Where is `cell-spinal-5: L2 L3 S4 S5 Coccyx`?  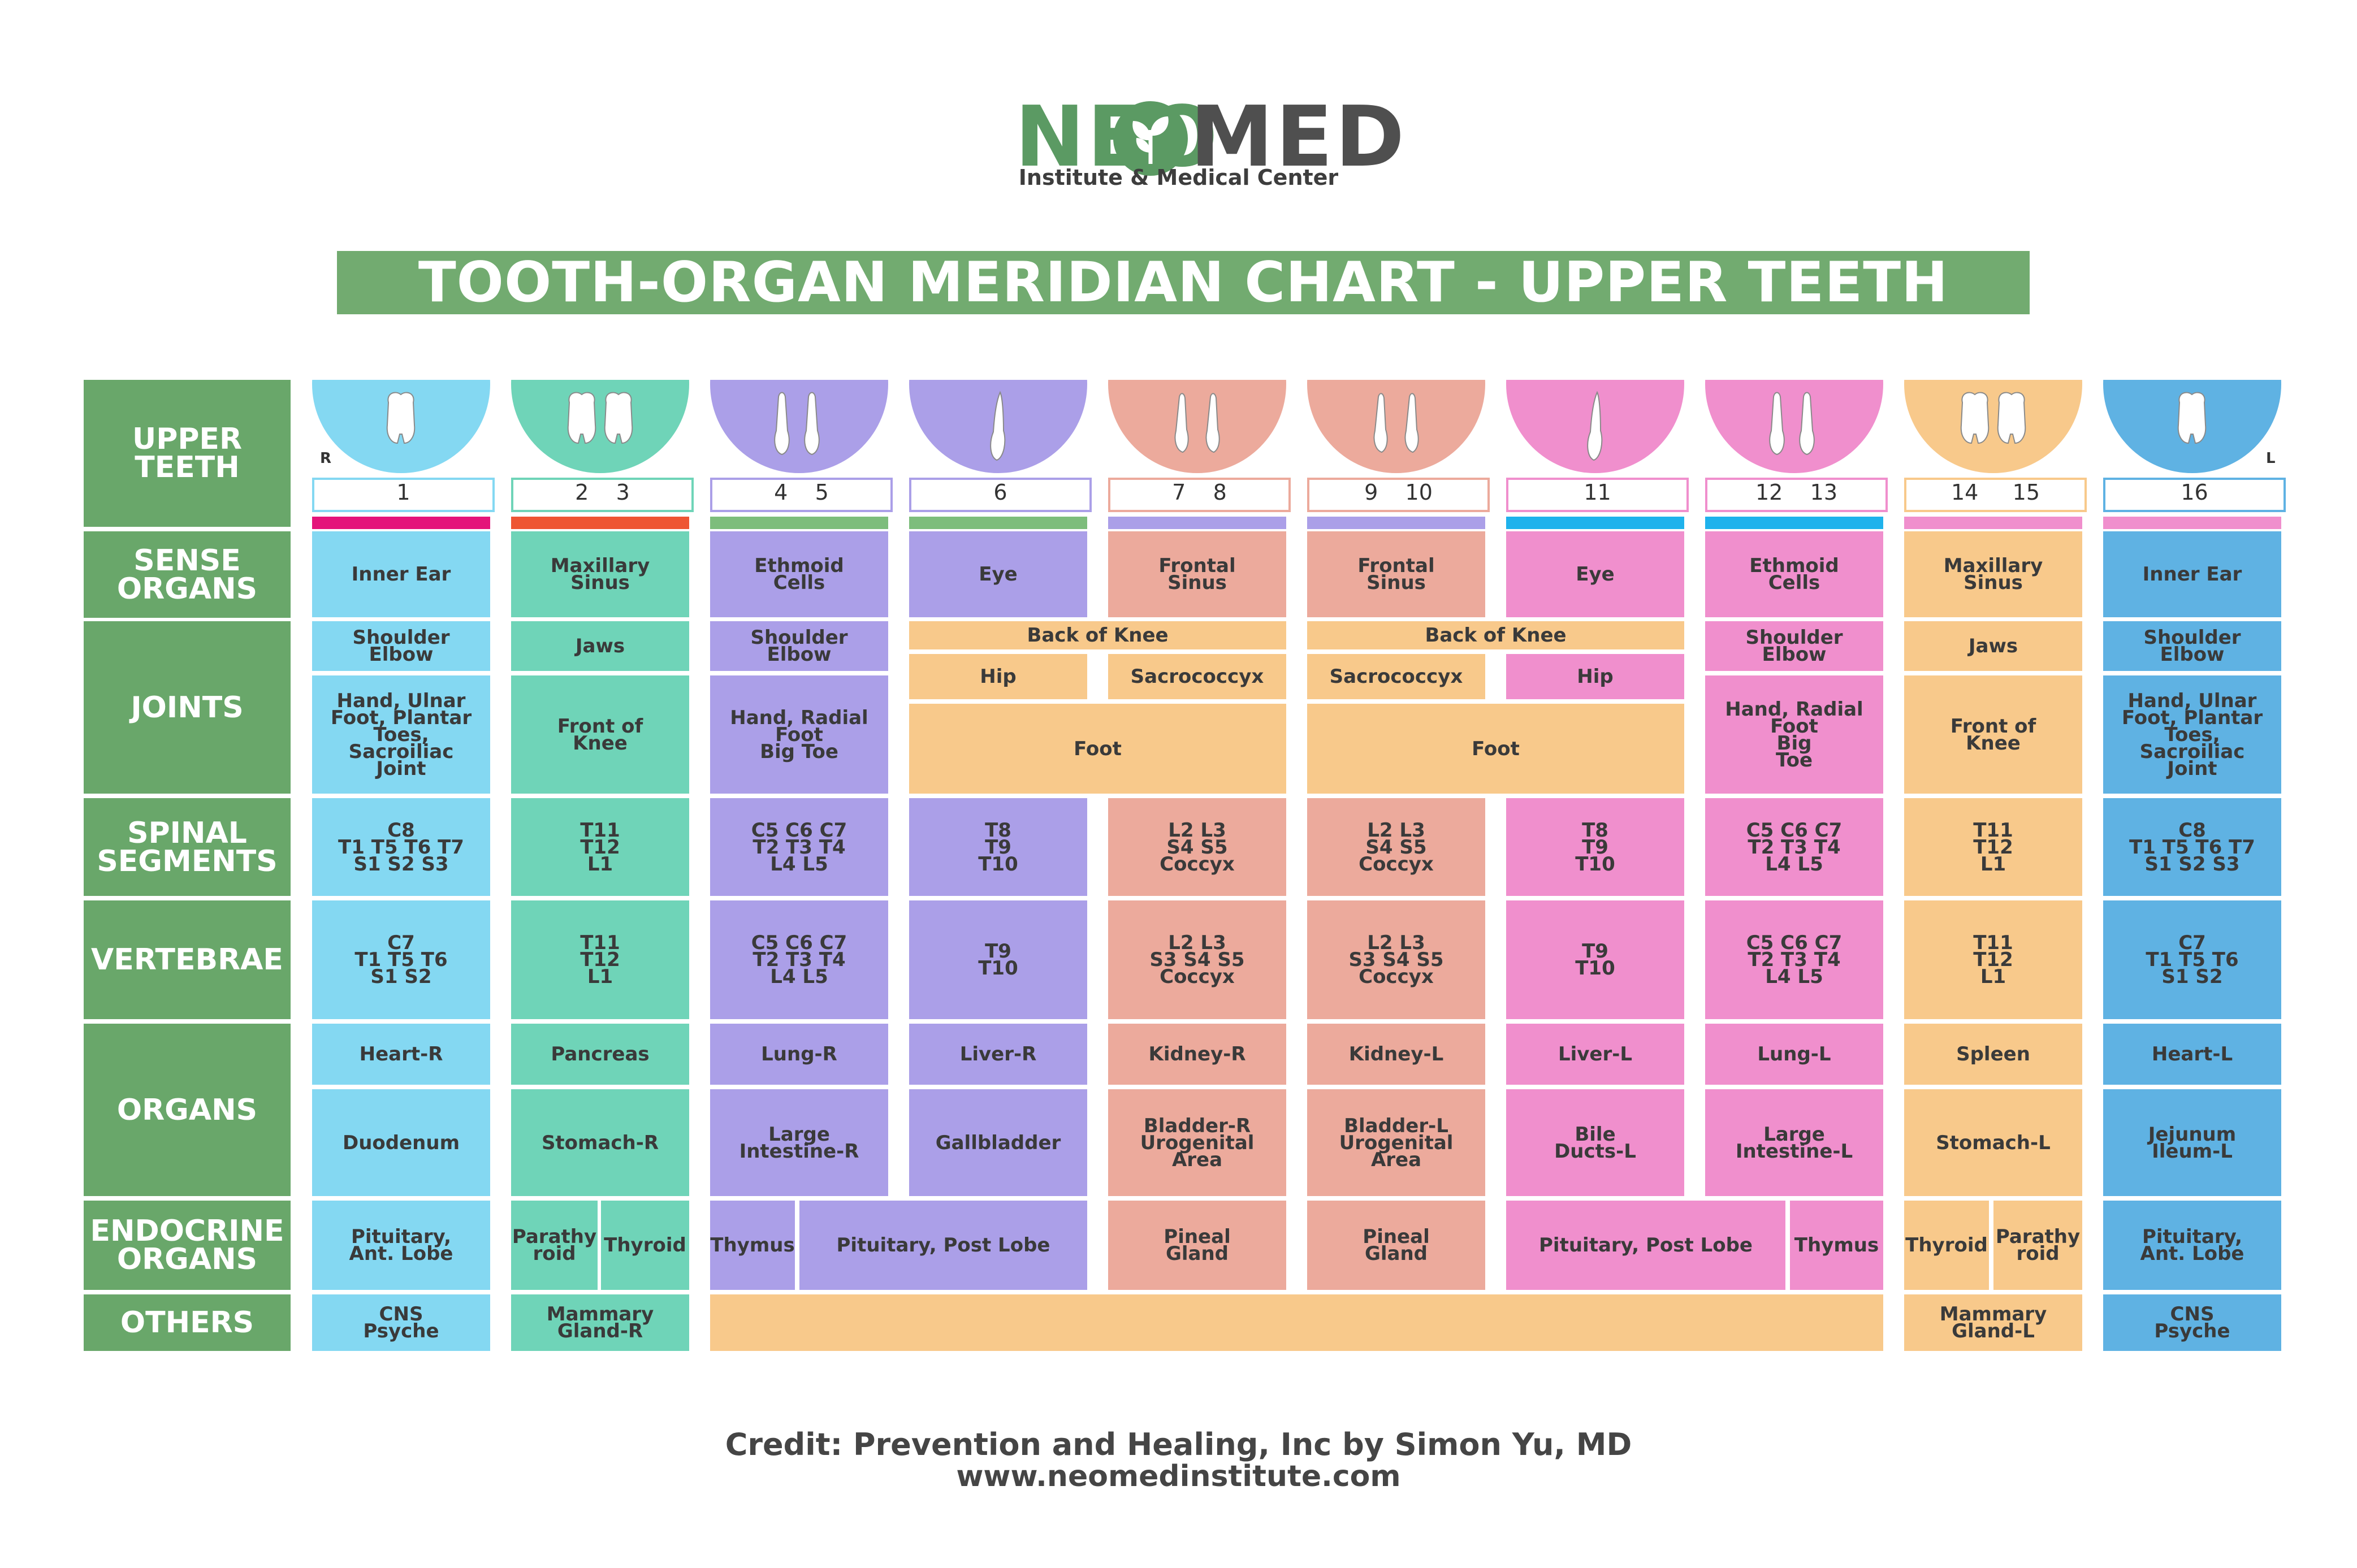 cell-spinal-5: L2 L3 S4 S5 Coccyx is located at coordinates (1197, 847).